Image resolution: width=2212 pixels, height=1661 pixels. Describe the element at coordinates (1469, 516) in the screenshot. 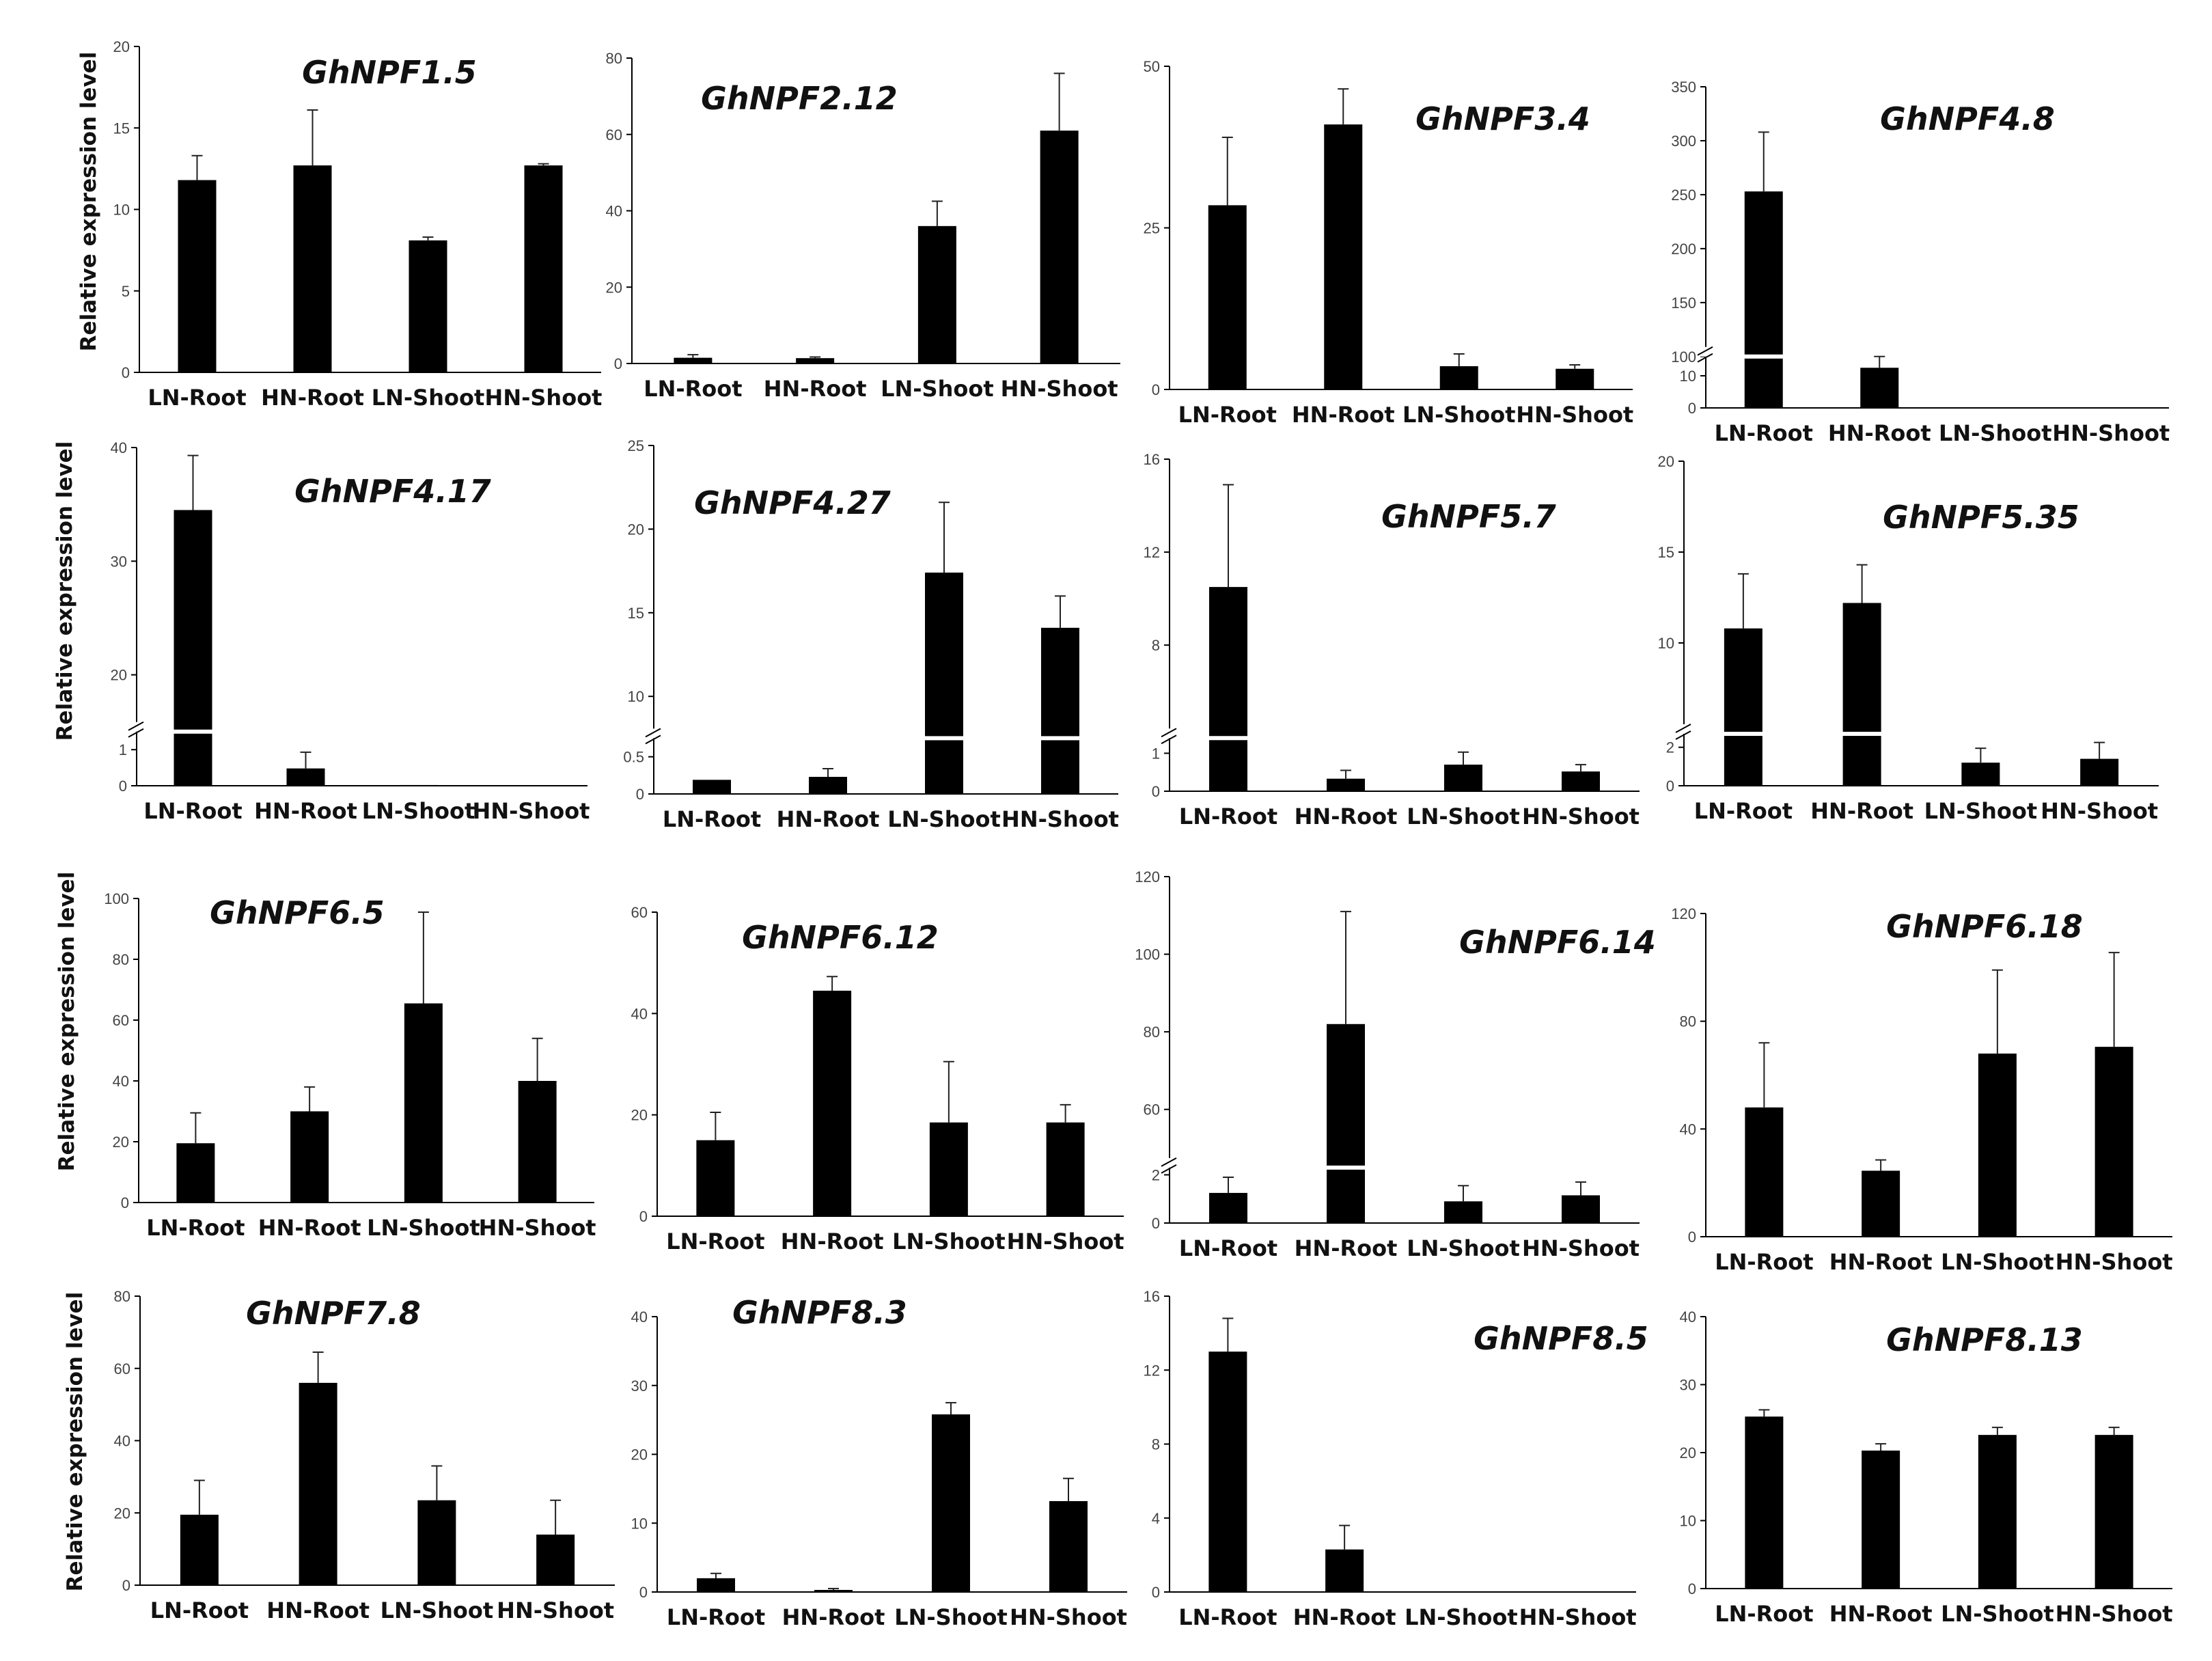

I see `chart-title: GhNPF5.7` at that location.